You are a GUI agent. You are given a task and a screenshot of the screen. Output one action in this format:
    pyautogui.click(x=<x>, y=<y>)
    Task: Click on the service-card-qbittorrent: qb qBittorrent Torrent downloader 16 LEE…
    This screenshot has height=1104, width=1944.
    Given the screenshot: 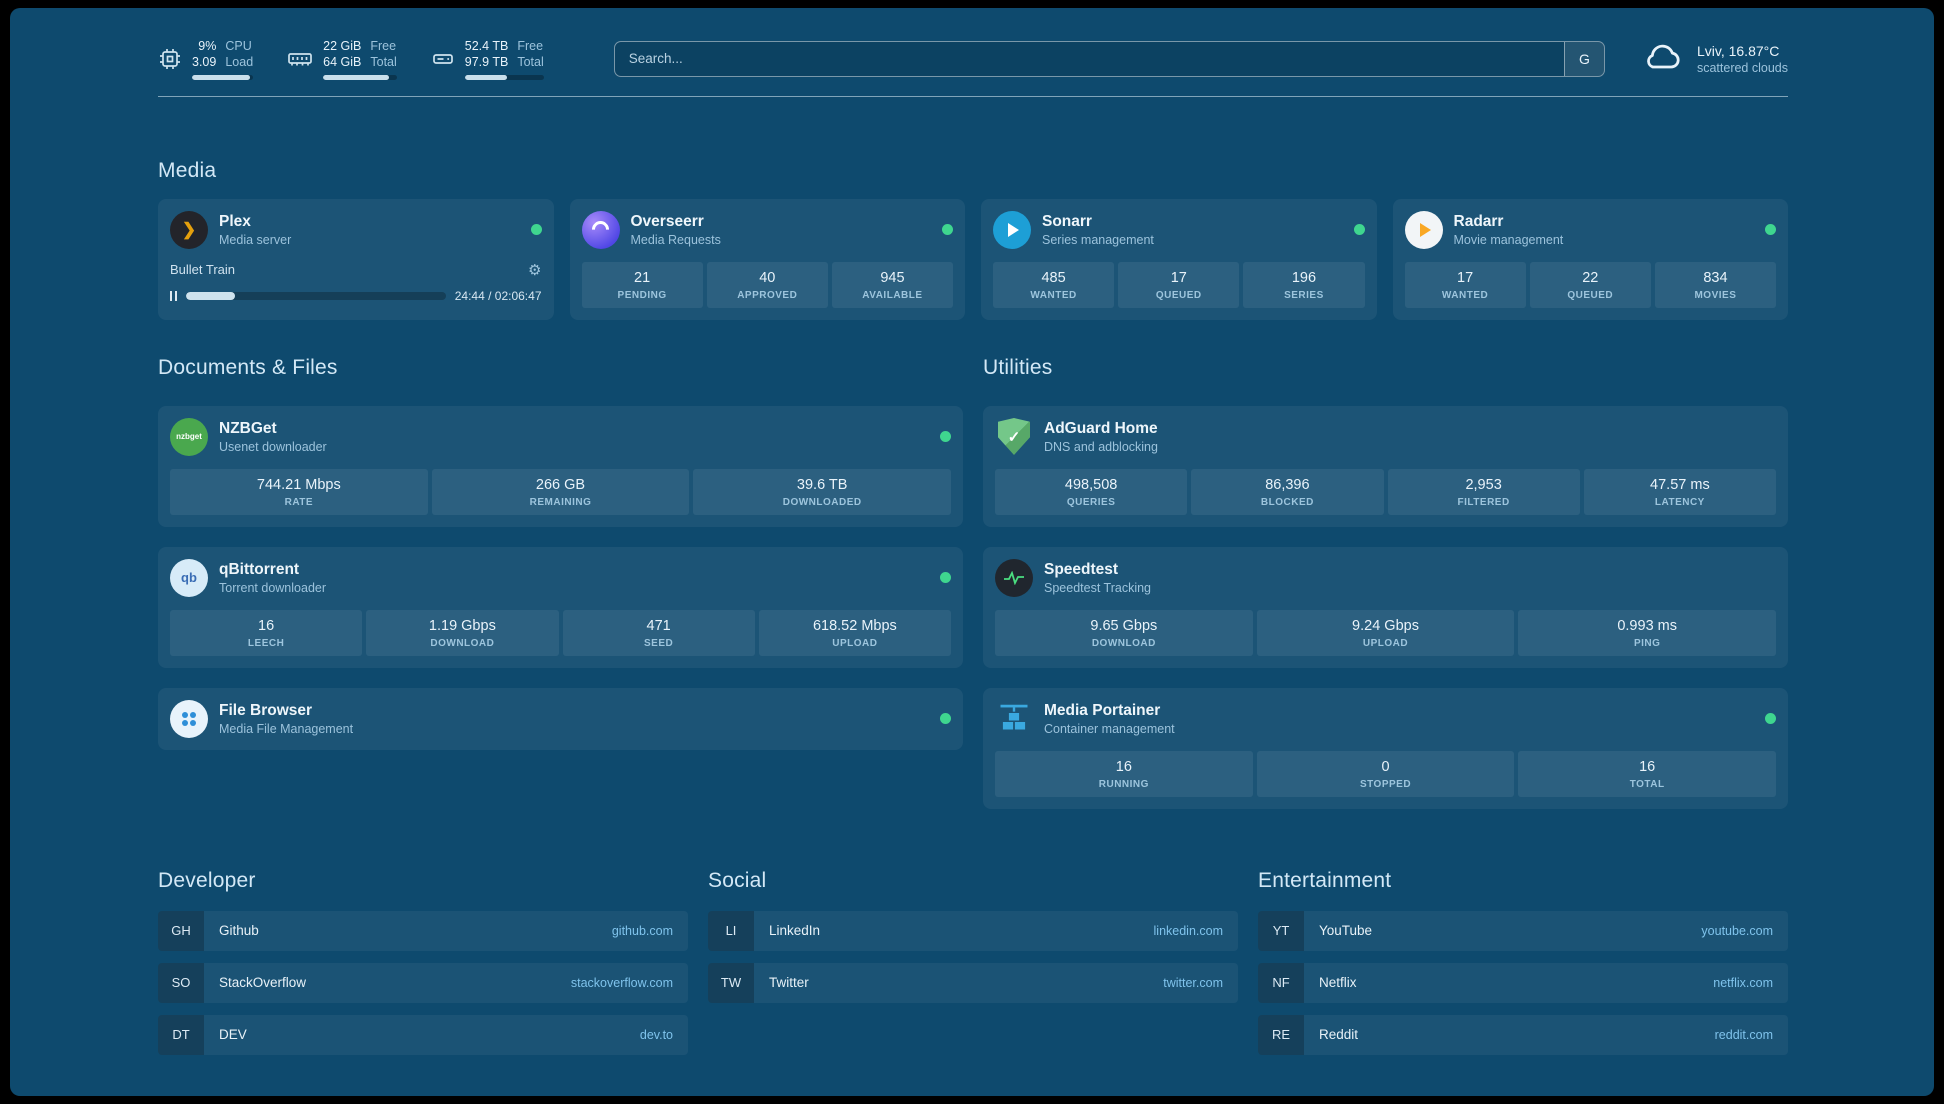 What is the action you would take?
    pyautogui.click(x=560, y=607)
    